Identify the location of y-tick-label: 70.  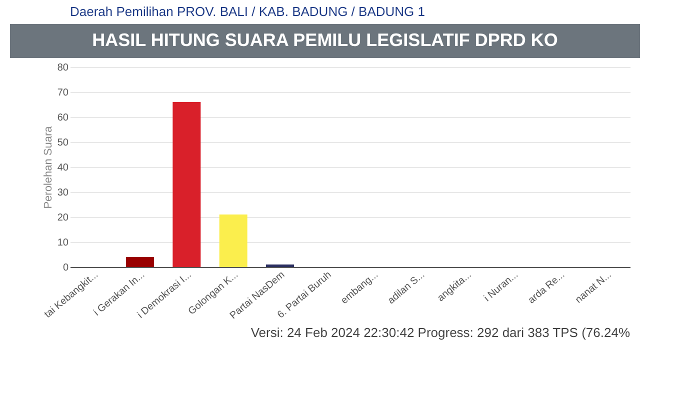
(63, 93).